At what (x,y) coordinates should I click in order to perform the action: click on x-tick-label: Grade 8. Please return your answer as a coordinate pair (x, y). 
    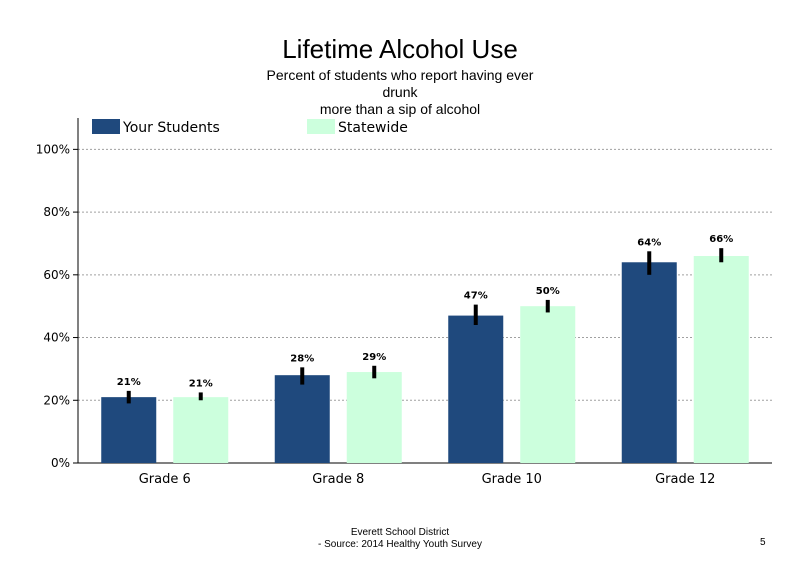
    Looking at the image, I should click on (338, 479).